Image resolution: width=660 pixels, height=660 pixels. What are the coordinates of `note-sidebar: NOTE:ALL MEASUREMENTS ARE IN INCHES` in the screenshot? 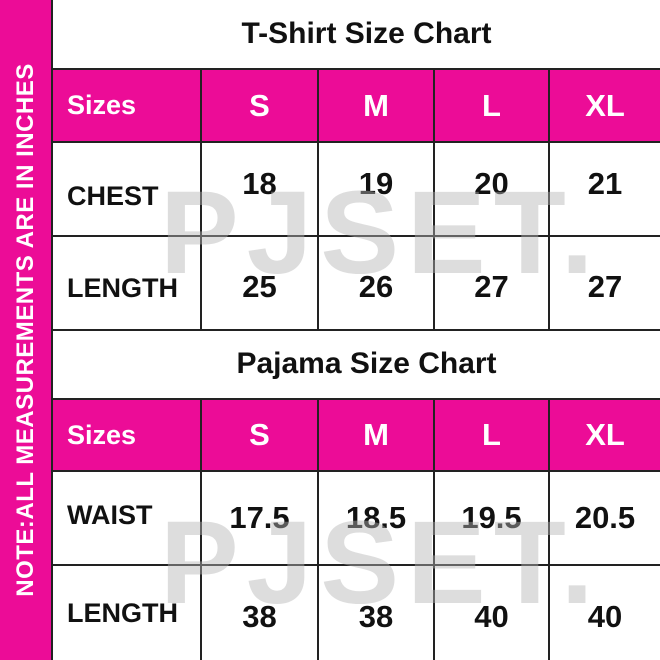 It's located at (26, 330).